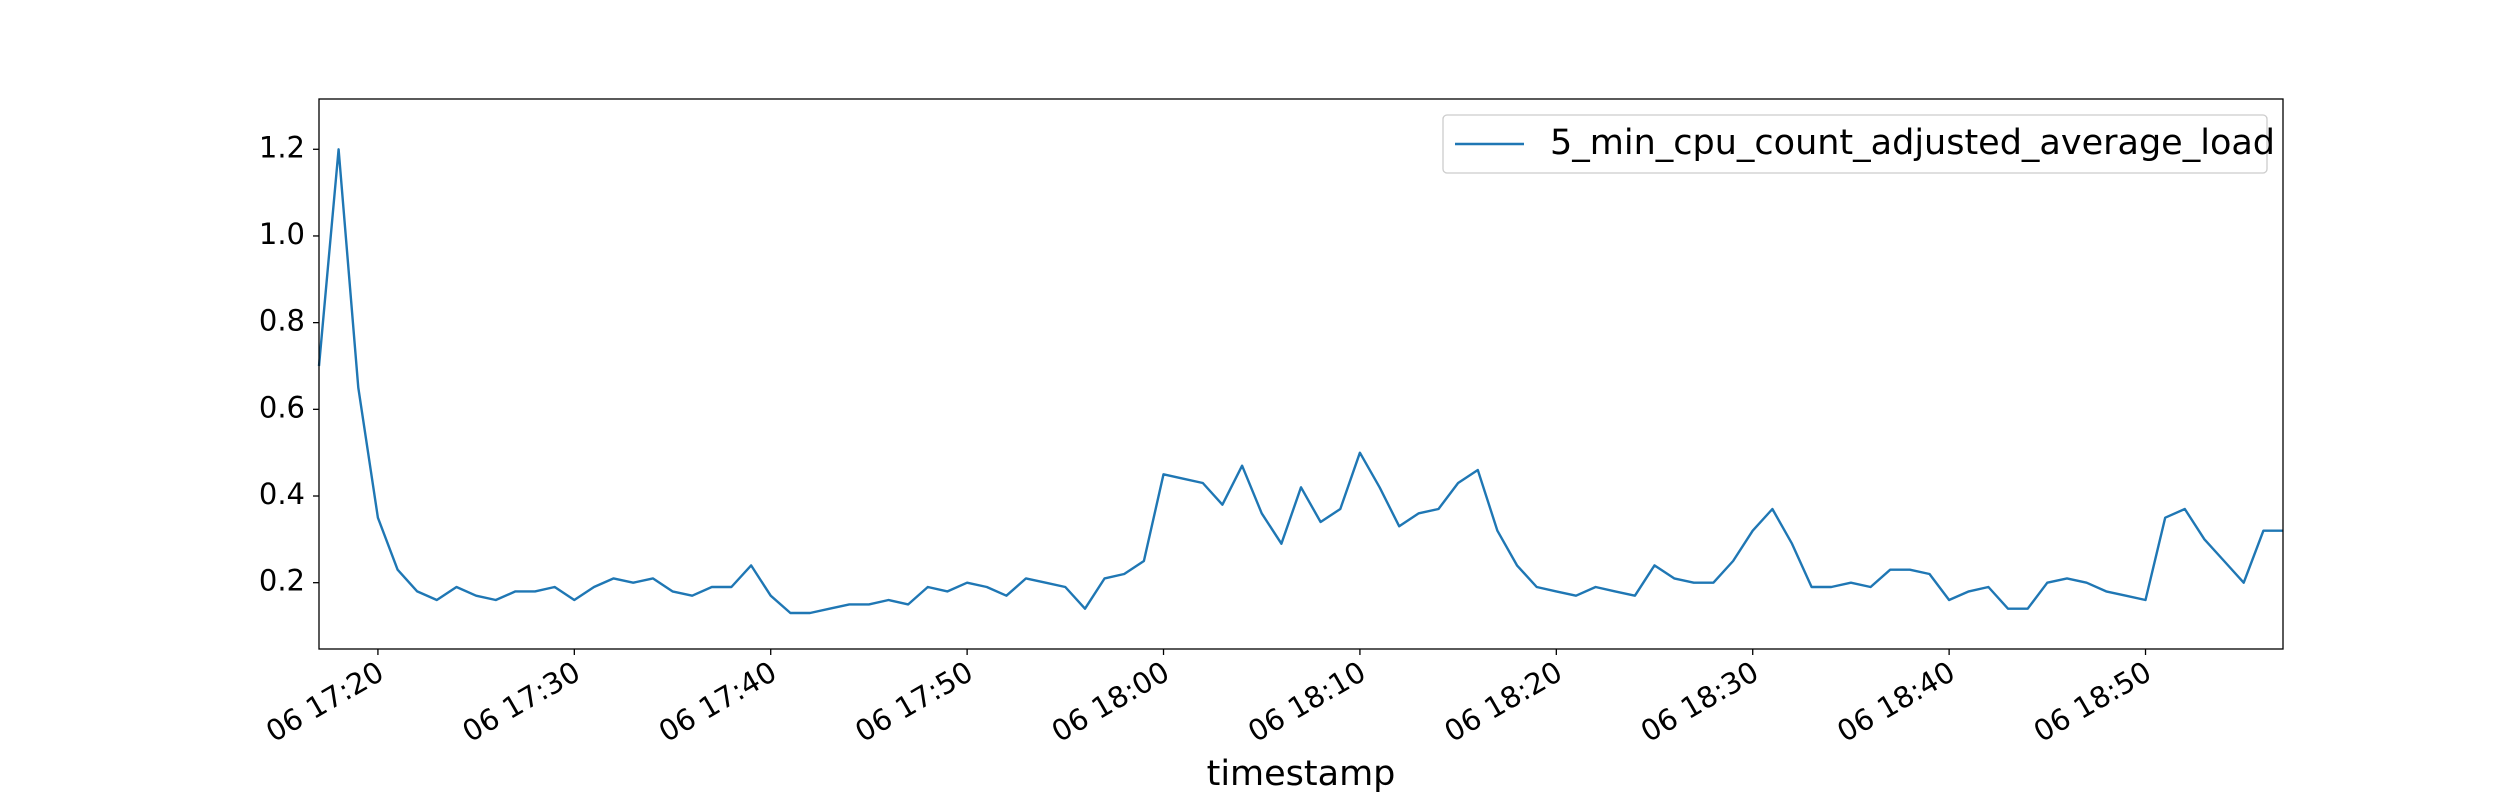  I want to click on y-tick-label: 1.0, so click(282, 234).